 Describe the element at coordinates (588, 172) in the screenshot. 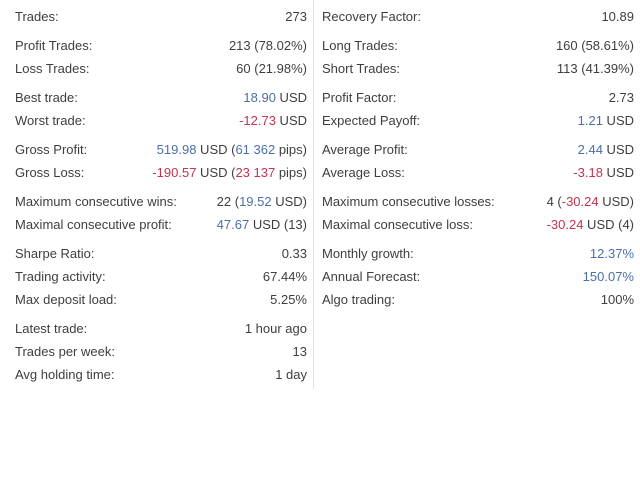

I see `stat-value-segment: -3.18` at that location.